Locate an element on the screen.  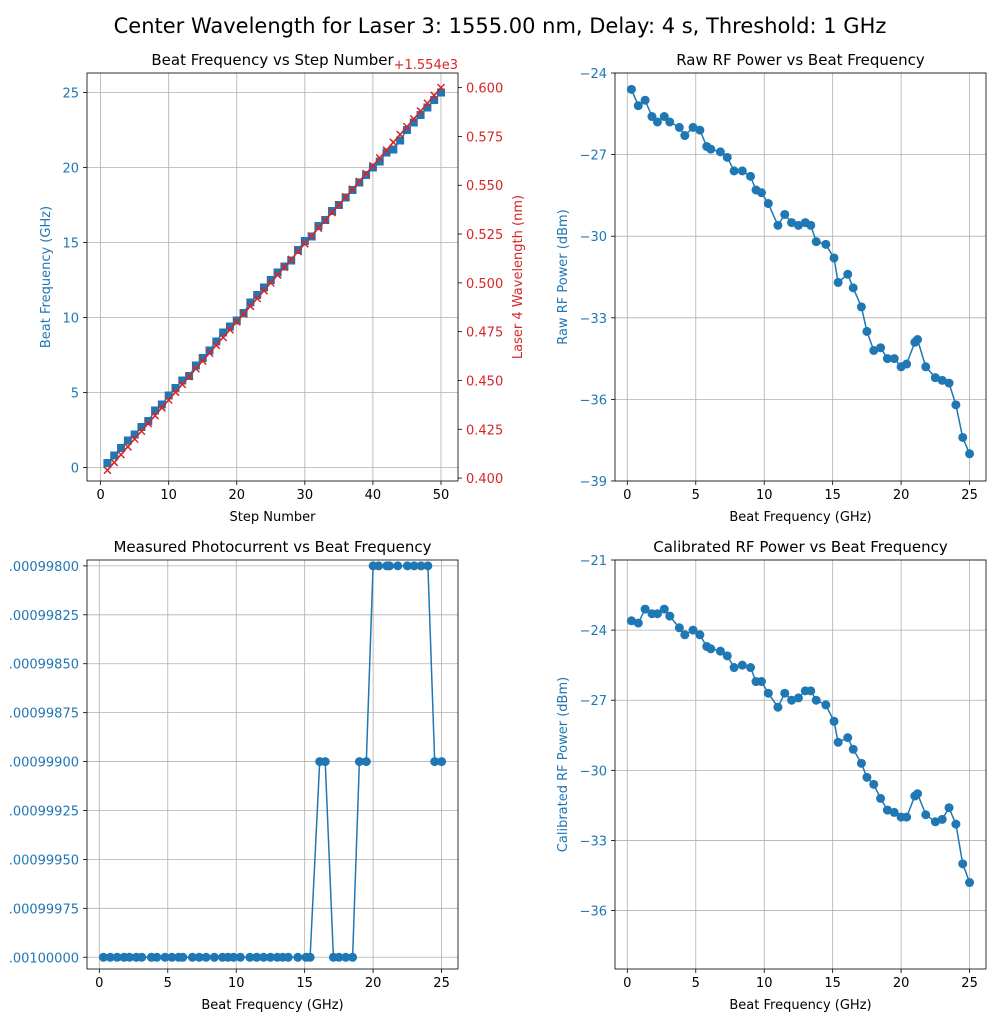
y-tick-label: 0 is located at coordinates (75, 469).